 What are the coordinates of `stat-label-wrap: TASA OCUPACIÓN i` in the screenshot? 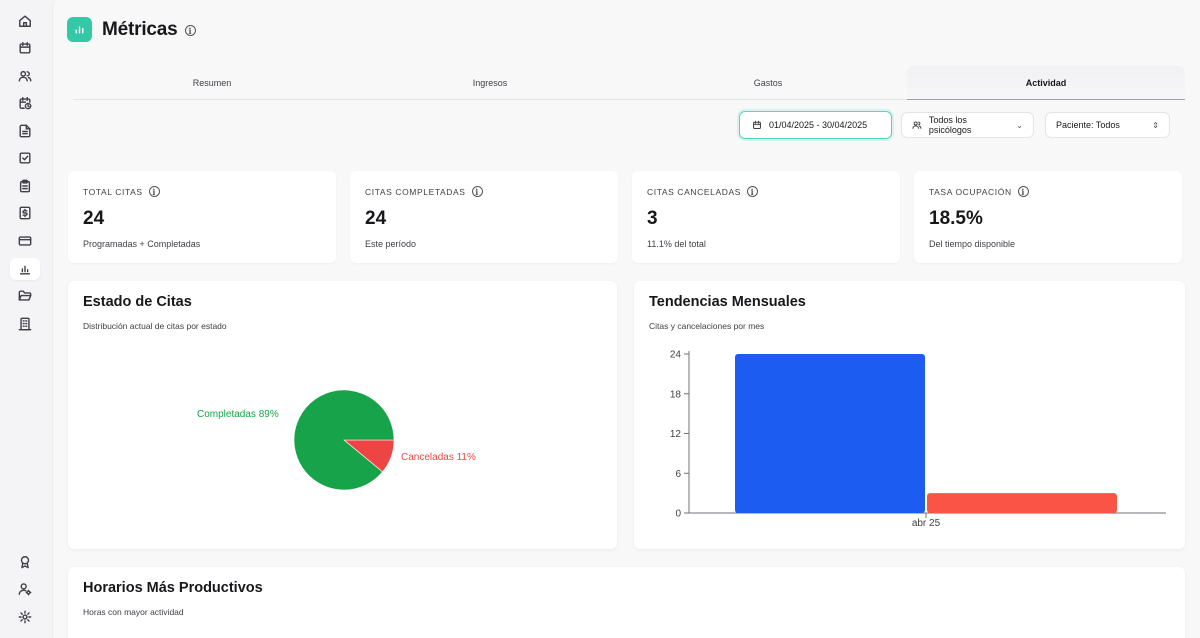 It's located at (1048, 191).